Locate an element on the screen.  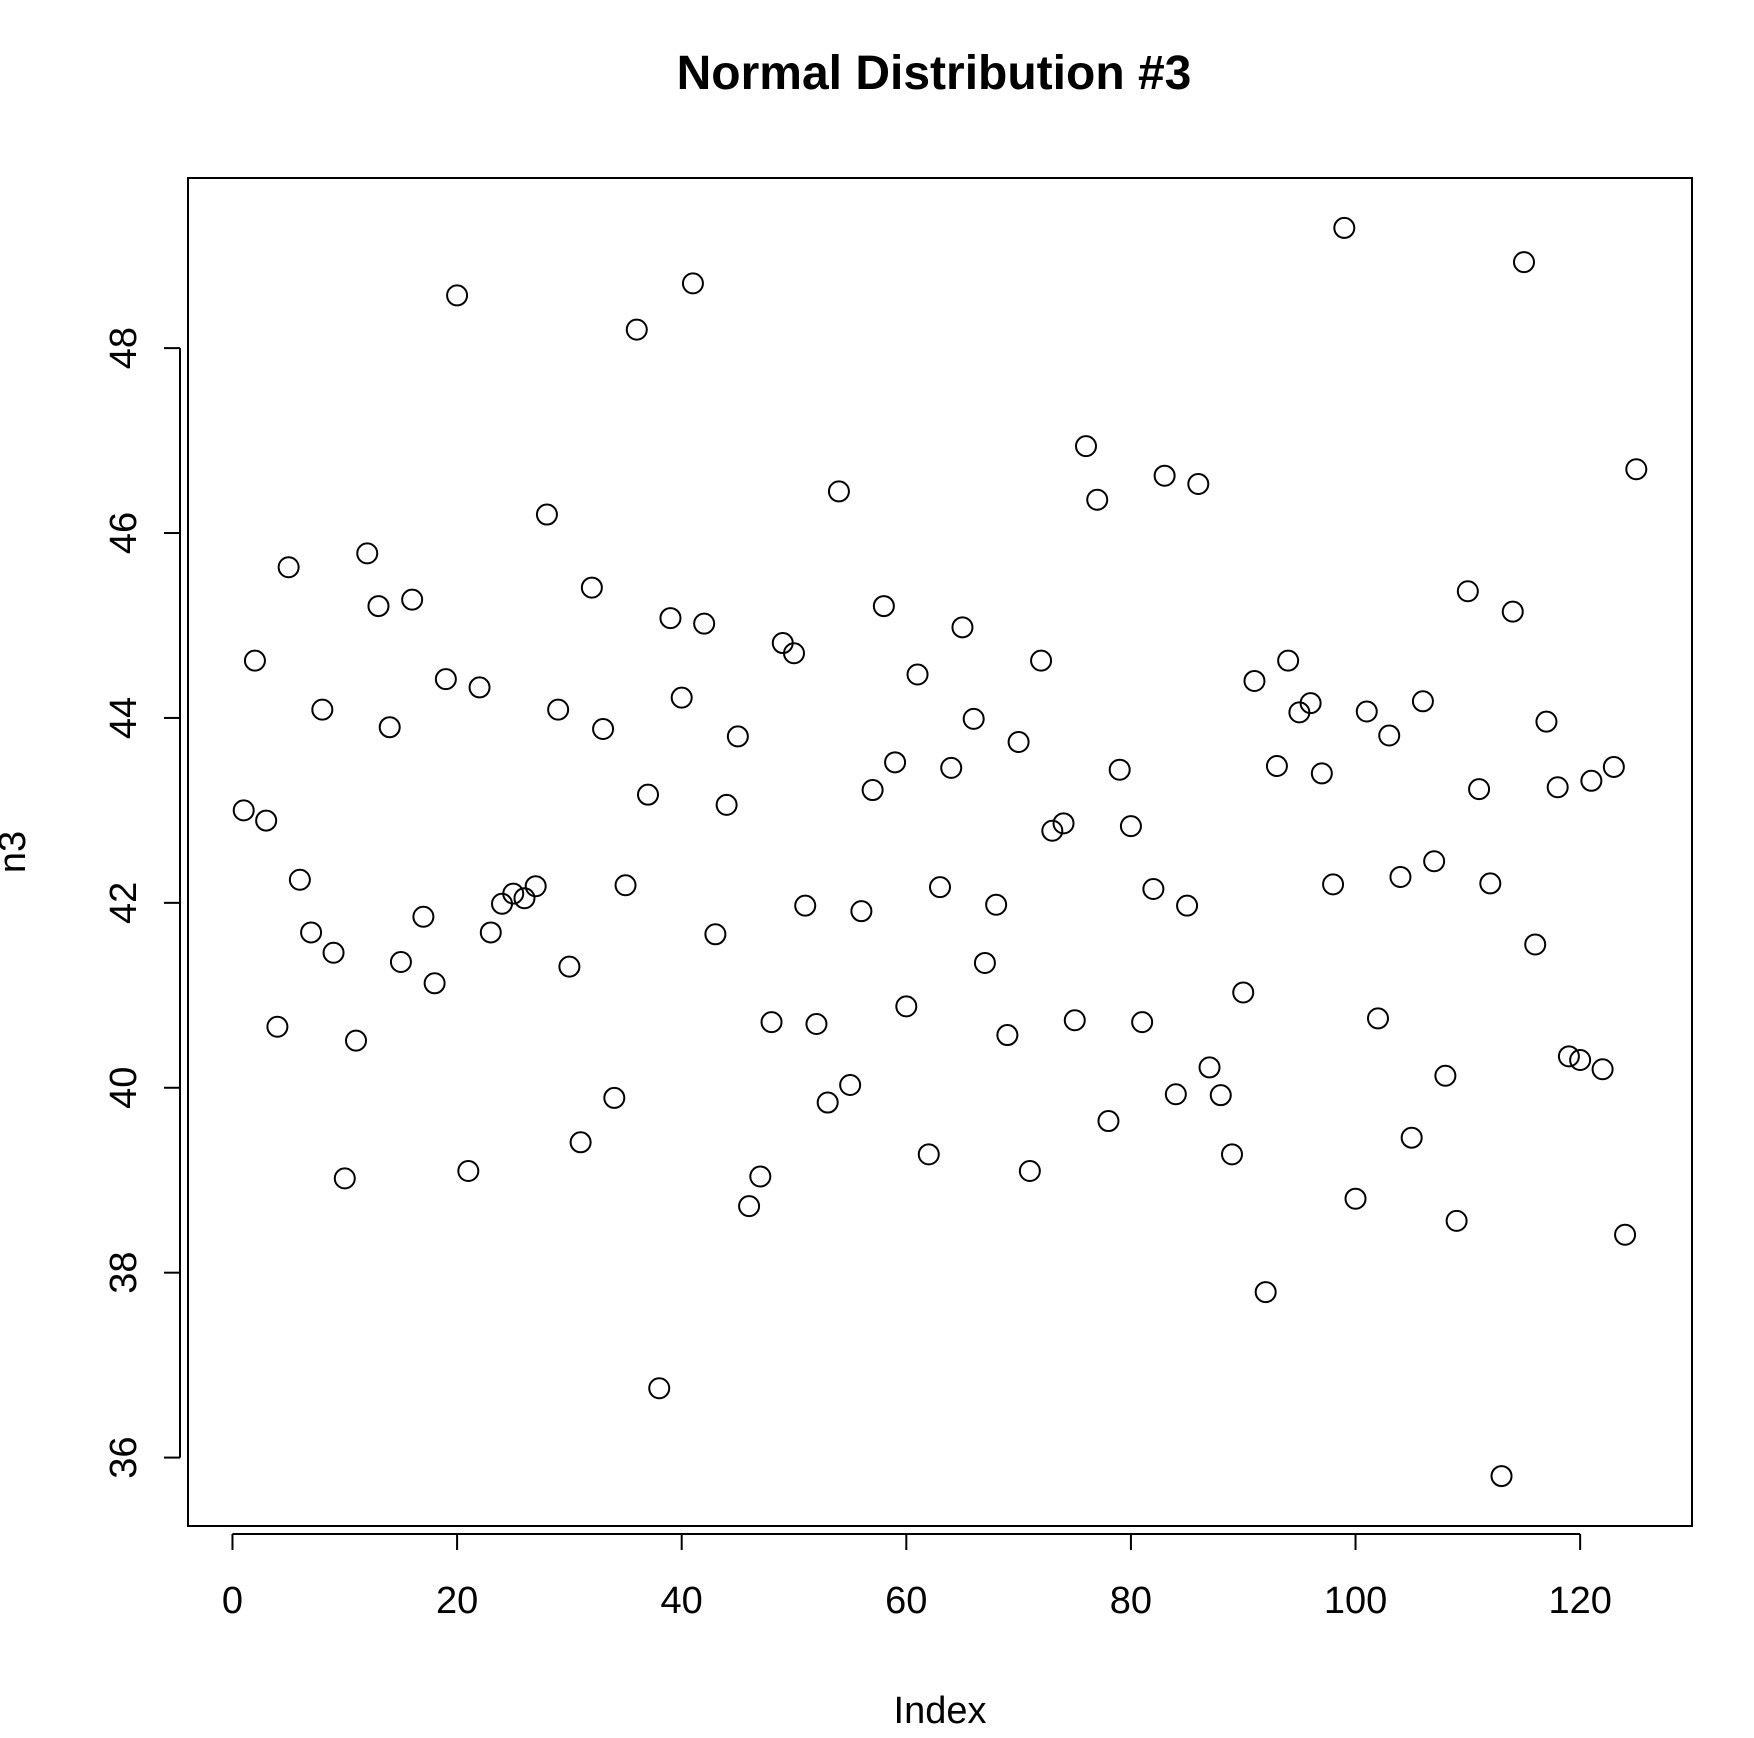
x-tick-label: 120 is located at coordinates (1579, 1601).